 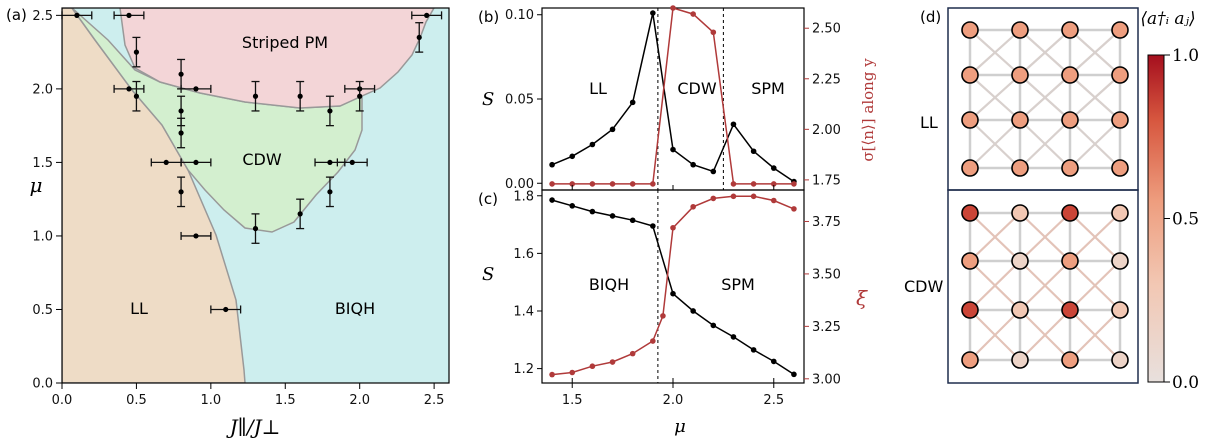 What do you see at coordinates (261, 159) in the screenshot?
I see `region-label-cdw: CDW` at bounding box center [261, 159].